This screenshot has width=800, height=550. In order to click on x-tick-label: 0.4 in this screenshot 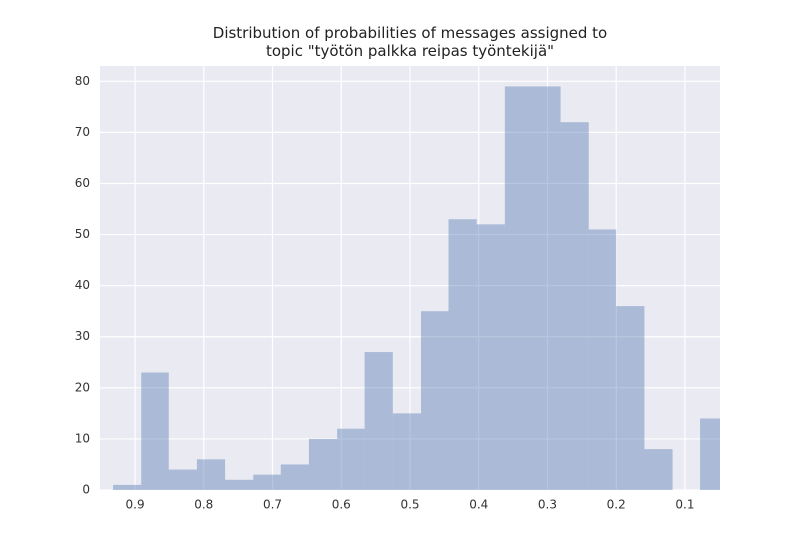, I will do `click(478, 505)`.